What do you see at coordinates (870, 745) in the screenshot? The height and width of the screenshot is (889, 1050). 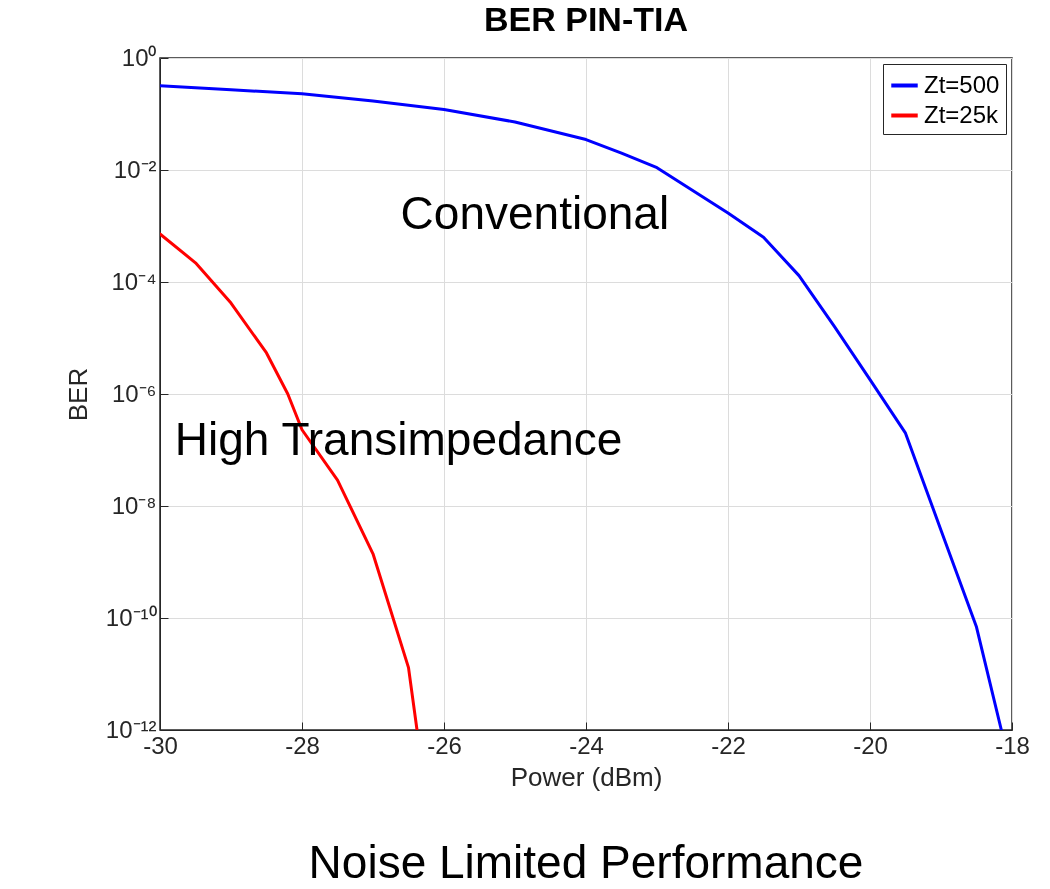 I see `x-tick-label: -20` at bounding box center [870, 745].